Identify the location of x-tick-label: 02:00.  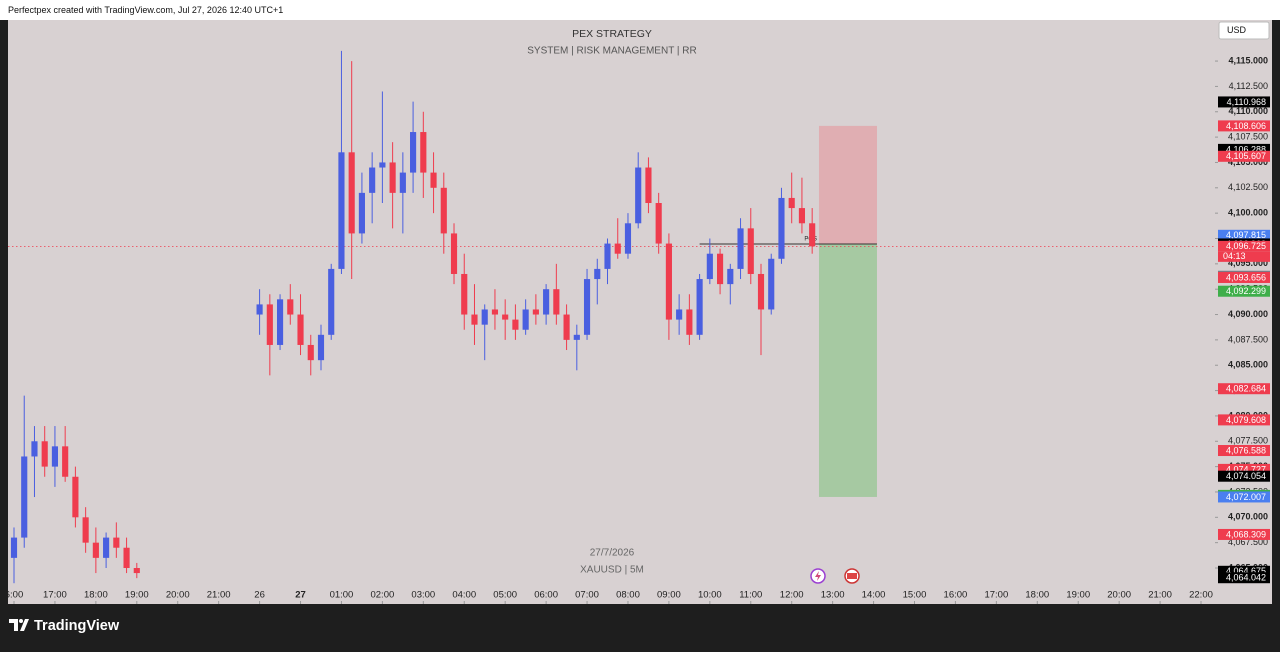
(382, 595).